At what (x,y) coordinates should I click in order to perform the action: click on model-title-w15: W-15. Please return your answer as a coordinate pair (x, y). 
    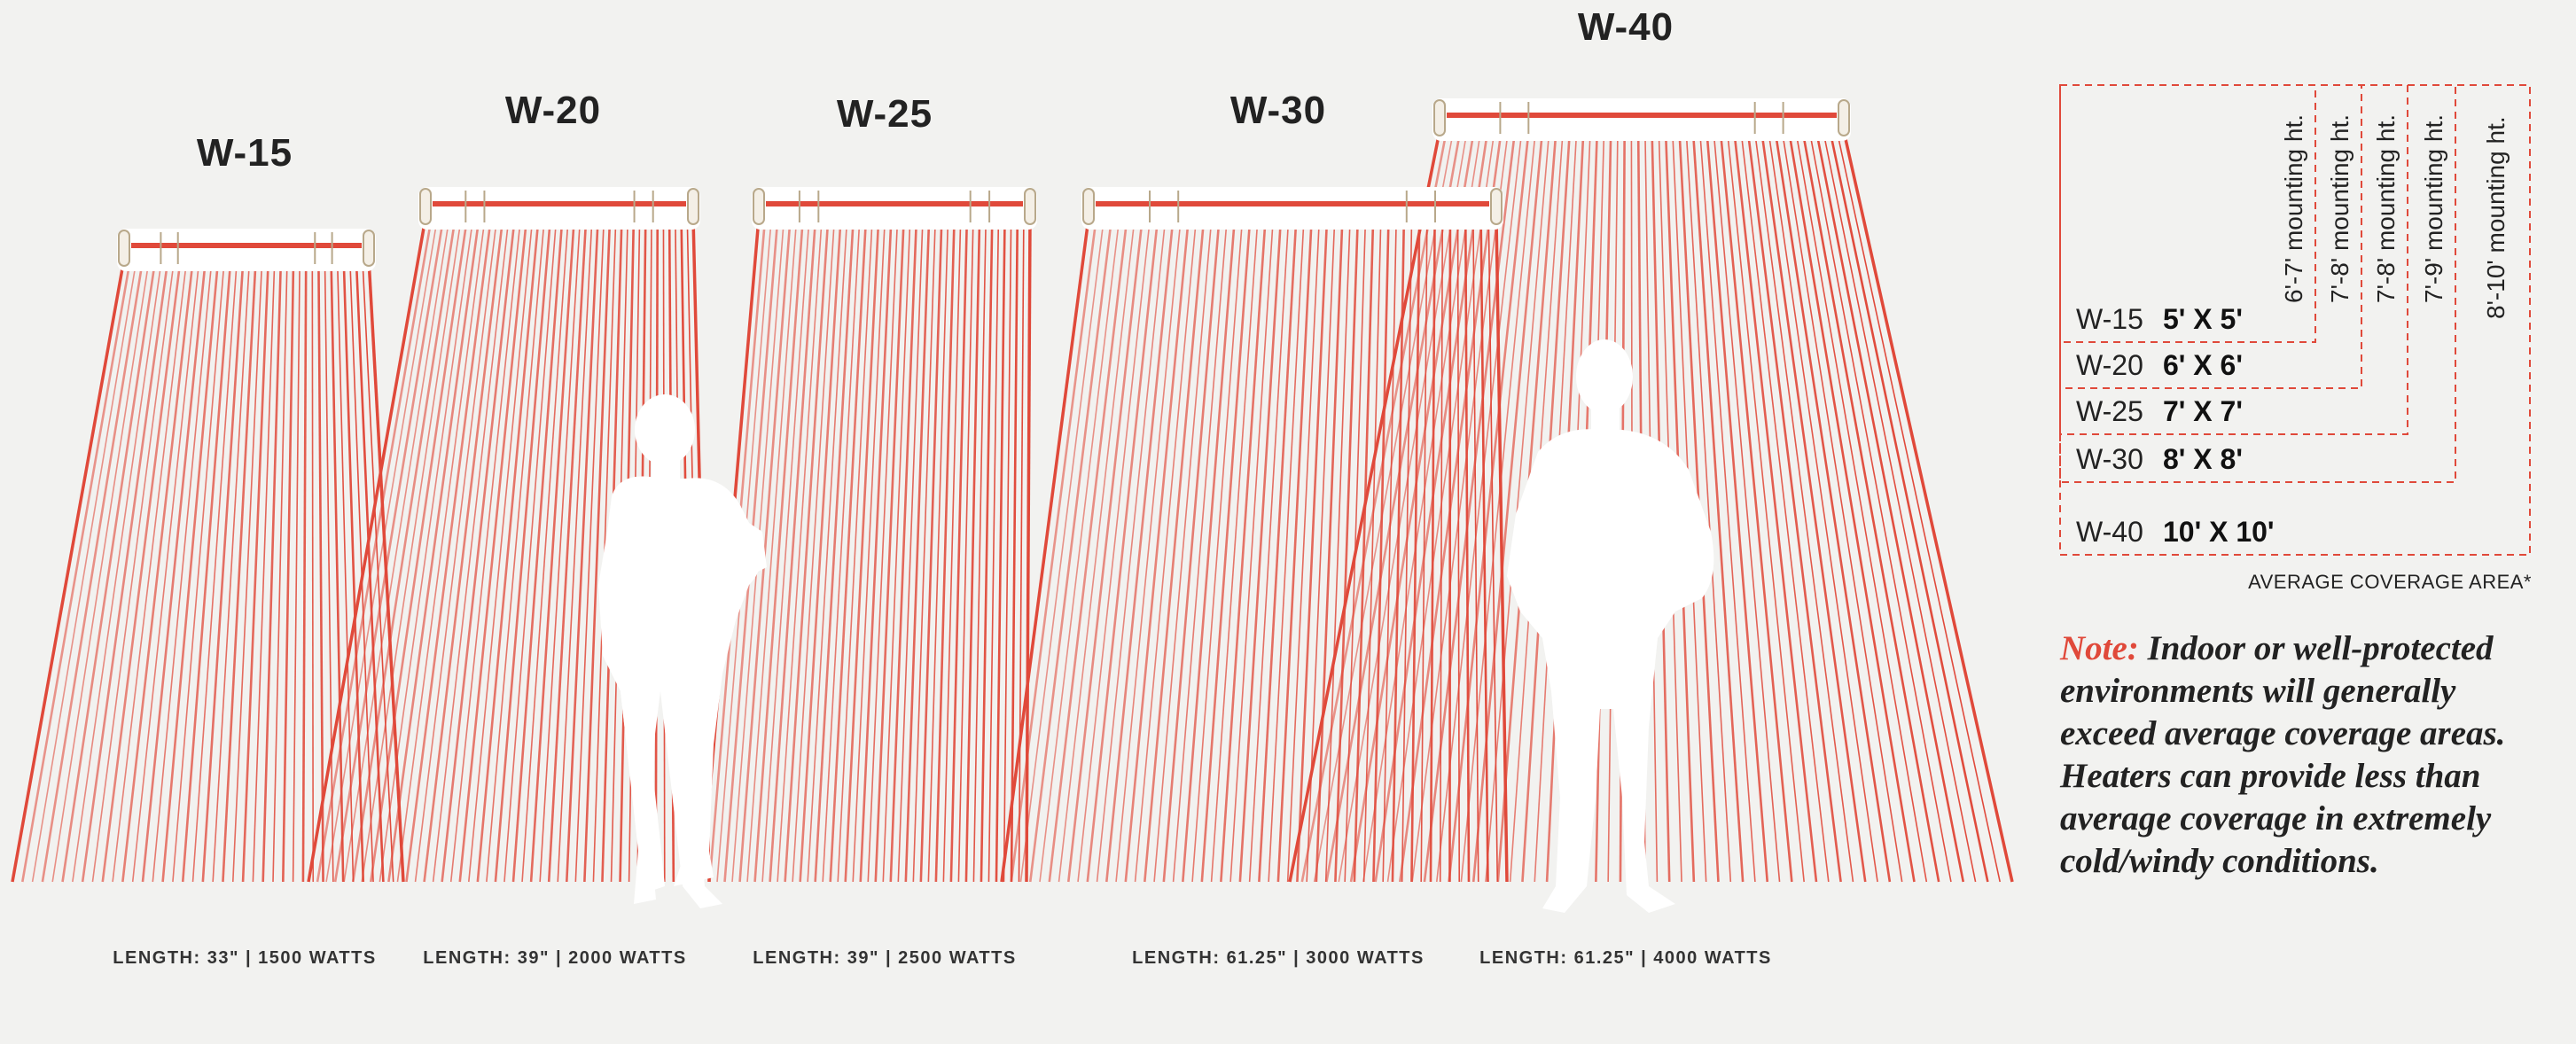
    Looking at the image, I should click on (244, 153).